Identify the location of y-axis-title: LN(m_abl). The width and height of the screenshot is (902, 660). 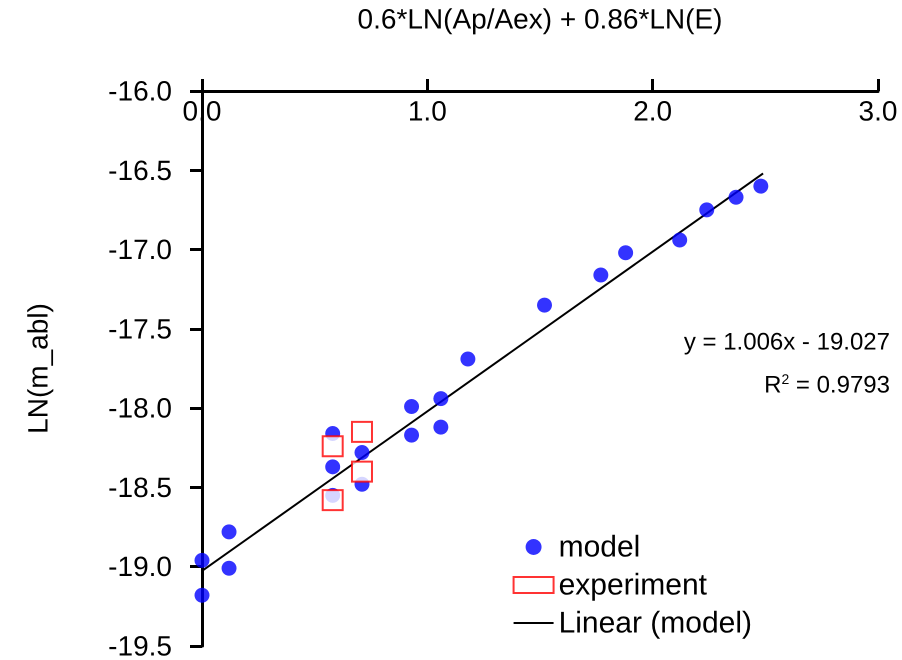
(38, 368).